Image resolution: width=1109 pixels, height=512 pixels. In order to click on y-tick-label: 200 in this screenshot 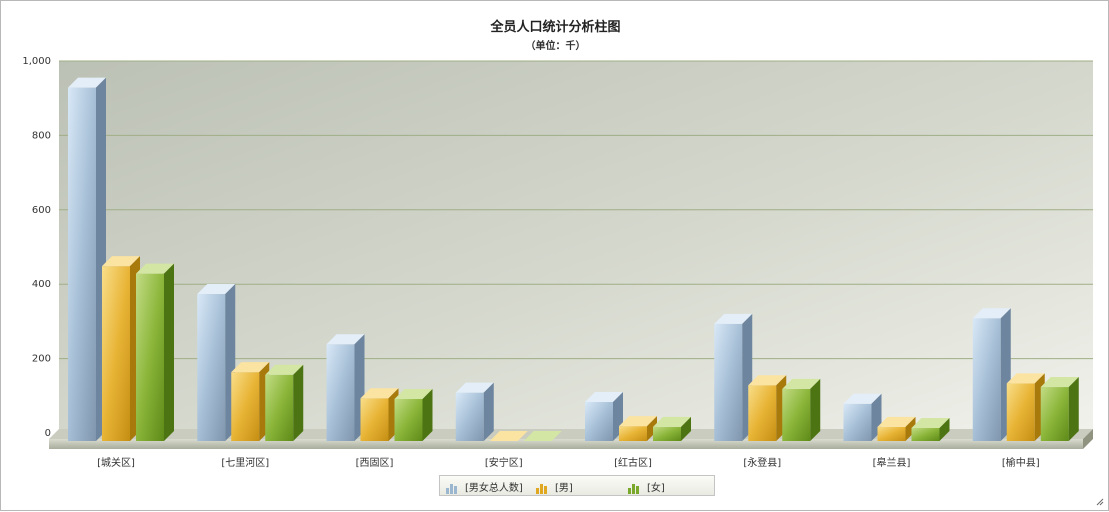, I will do `click(41, 359)`.